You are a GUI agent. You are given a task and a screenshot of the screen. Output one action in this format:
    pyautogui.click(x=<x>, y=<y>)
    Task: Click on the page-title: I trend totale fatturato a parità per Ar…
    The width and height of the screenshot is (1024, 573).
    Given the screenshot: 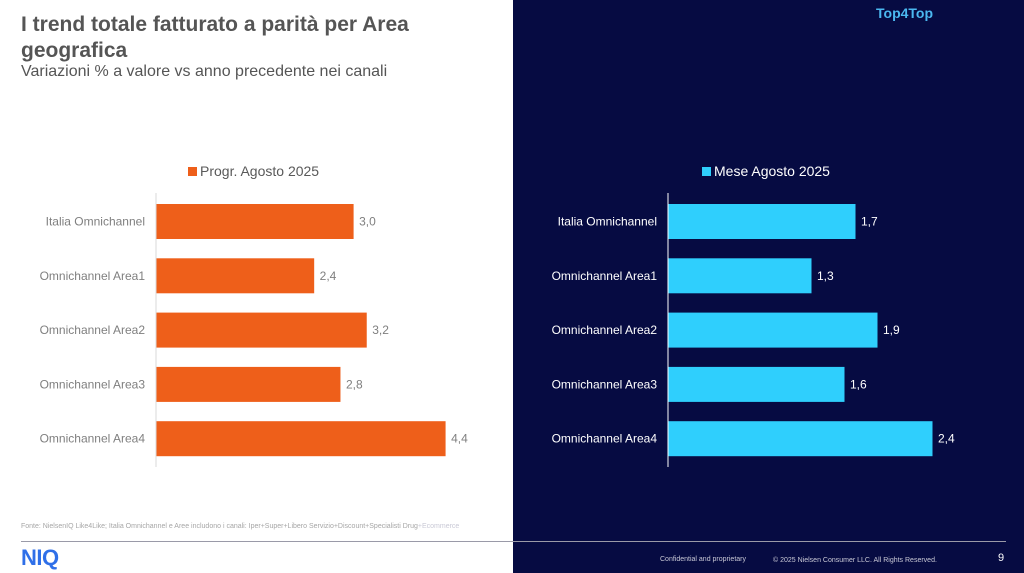 What is the action you would take?
    pyautogui.click(x=215, y=37)
    